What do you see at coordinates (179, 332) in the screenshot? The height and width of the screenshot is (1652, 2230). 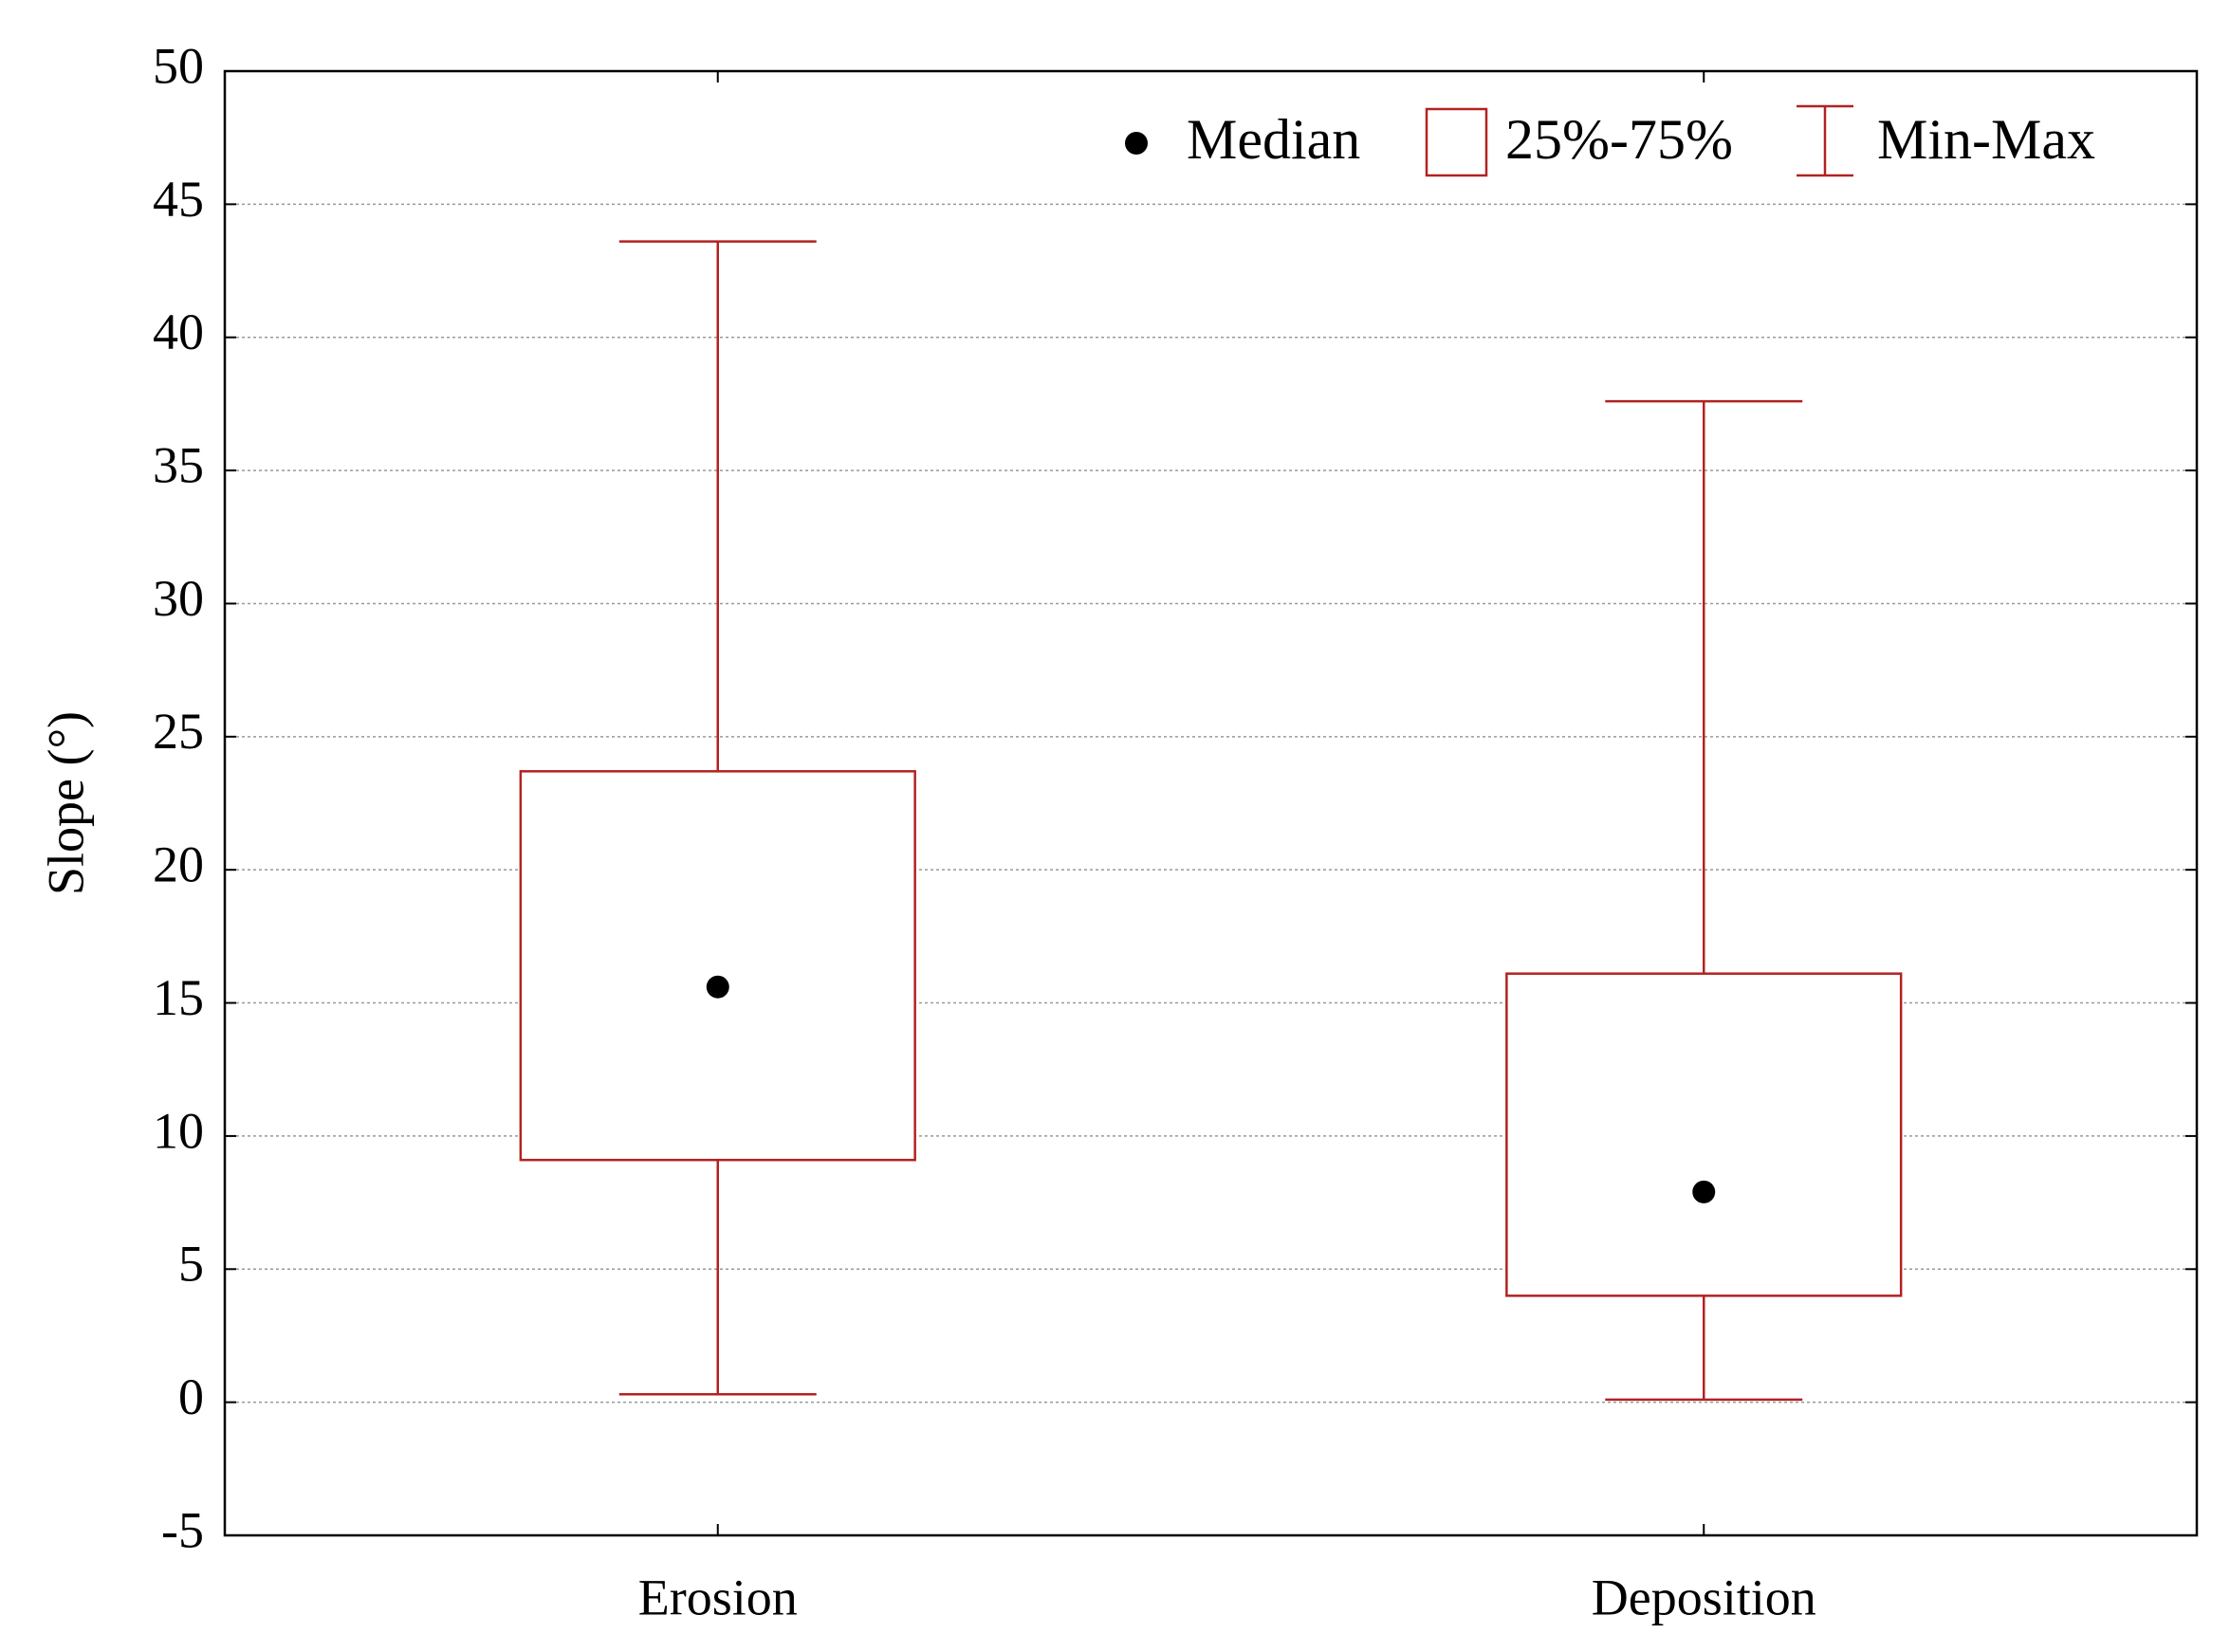 I see `y-tick-label: 40` at bounding box center [179, 332].